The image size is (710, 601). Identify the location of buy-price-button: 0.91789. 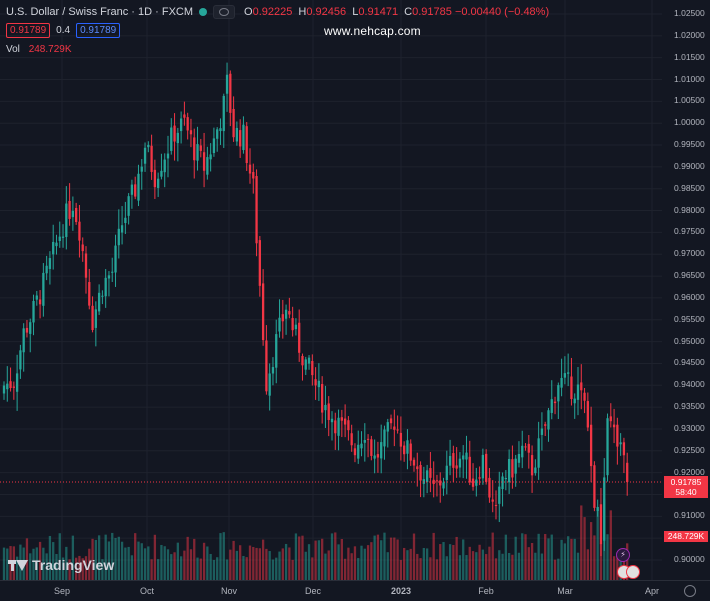
(98, 30).